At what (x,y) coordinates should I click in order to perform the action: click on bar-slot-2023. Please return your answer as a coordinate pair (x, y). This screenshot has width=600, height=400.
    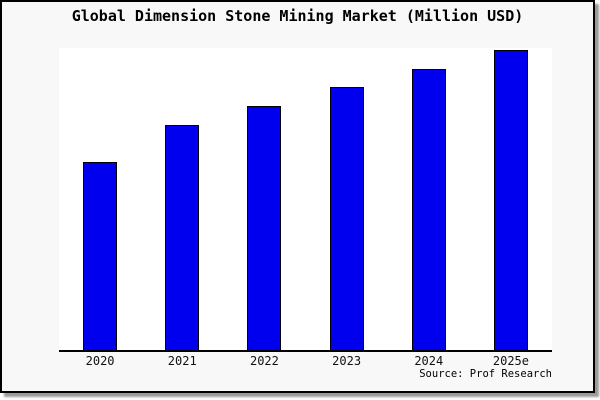
    Looking at the image, I should click on (347, 199).